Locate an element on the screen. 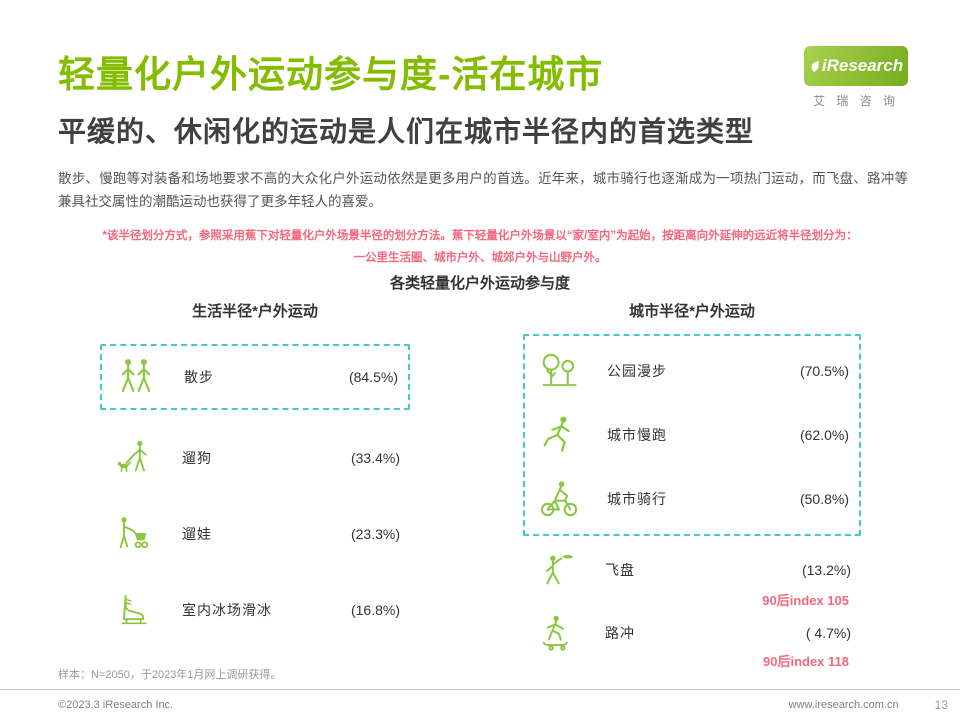 This screenshot has width=960, height=720. list-item: 城市慢跑 (62.0%) is located at coordinates (692, 435).